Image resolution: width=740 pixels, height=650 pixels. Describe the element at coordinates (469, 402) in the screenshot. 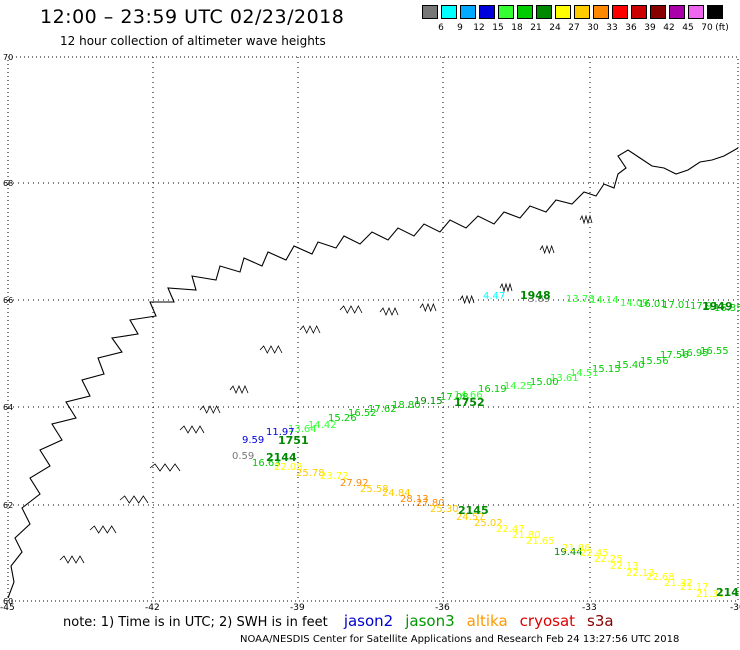

I see `pass-time-label: 1752` at that location.